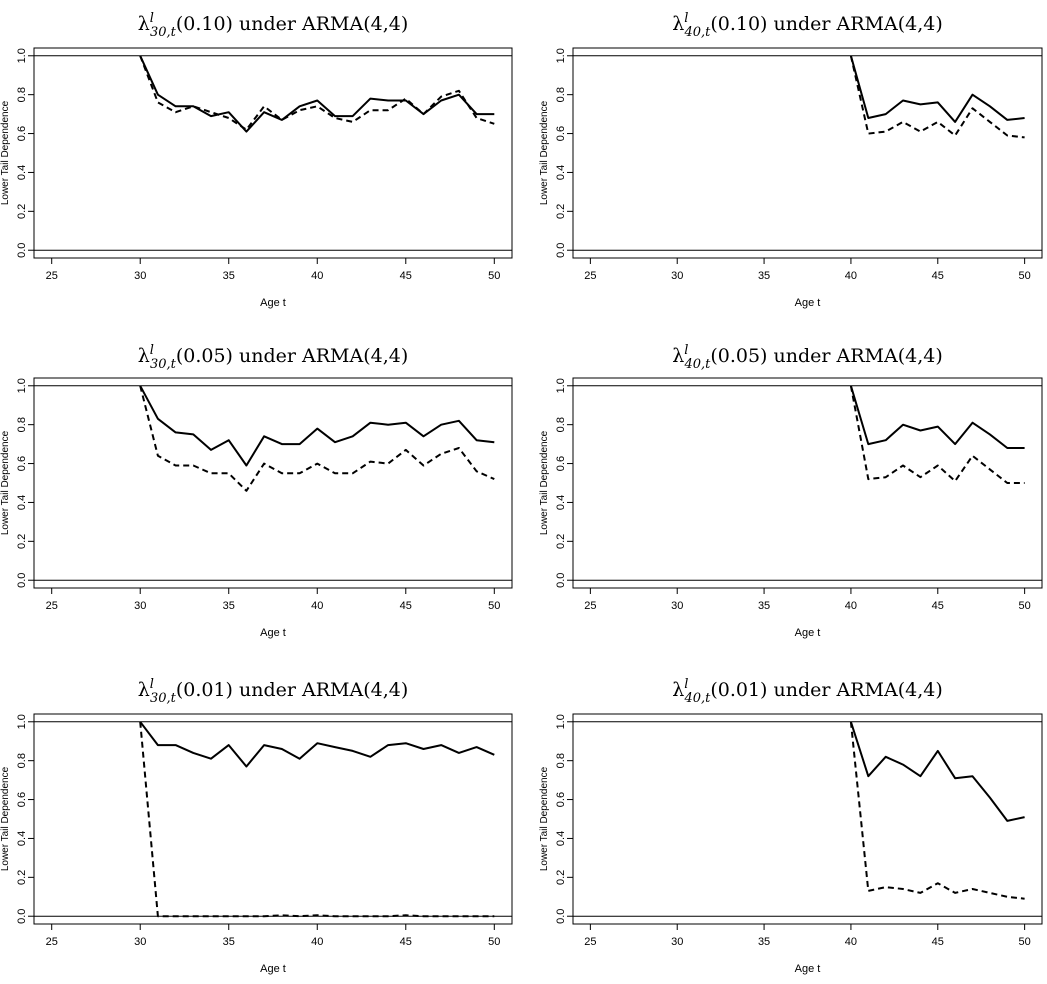  I want to click on panel-title: λl 40,t(0.05) under ARMA(4,4), so click(807, 357).